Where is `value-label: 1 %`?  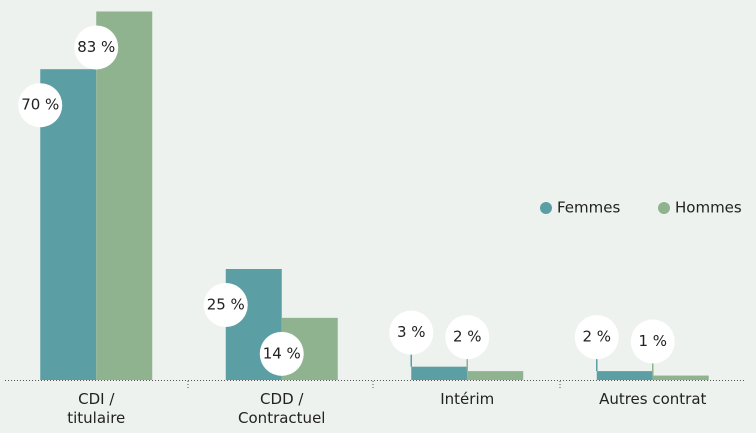
value-label: 1 % is located at coordinates (652, 341).